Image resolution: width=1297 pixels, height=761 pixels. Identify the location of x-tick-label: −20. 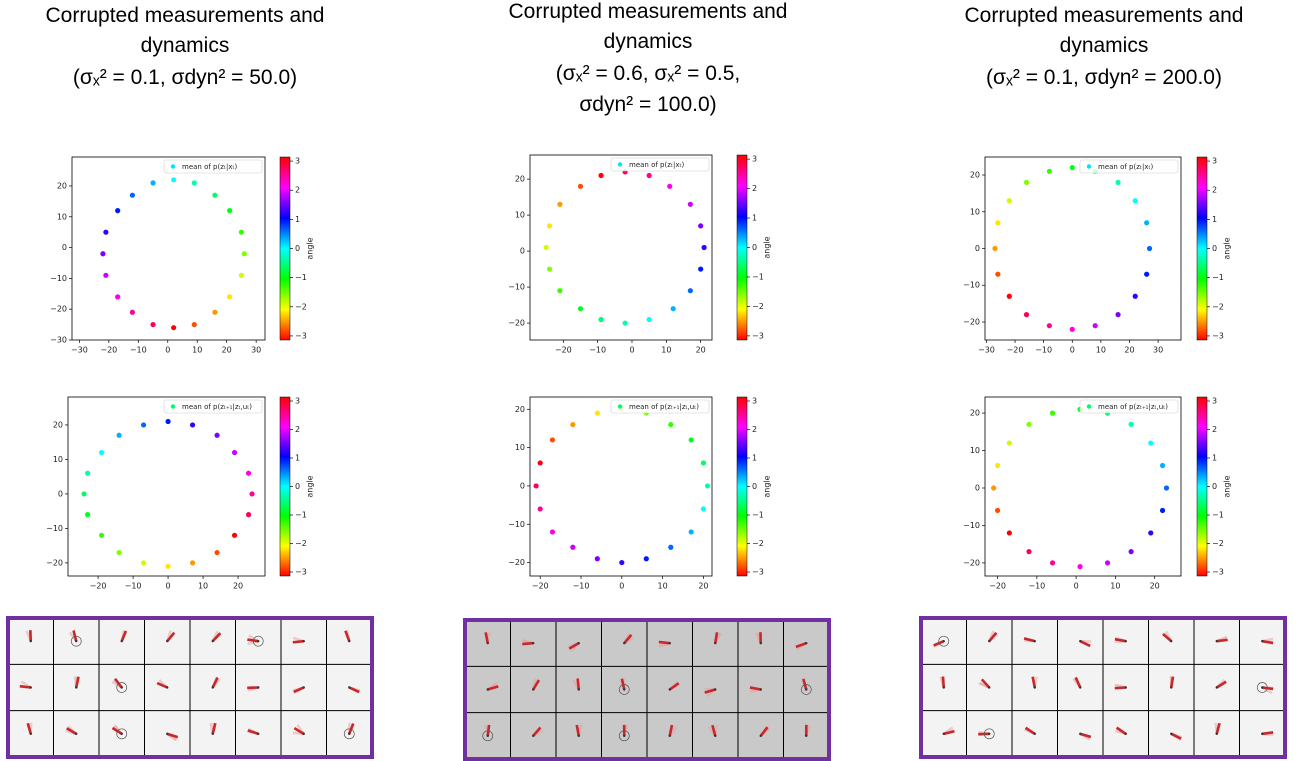
(108, 350).